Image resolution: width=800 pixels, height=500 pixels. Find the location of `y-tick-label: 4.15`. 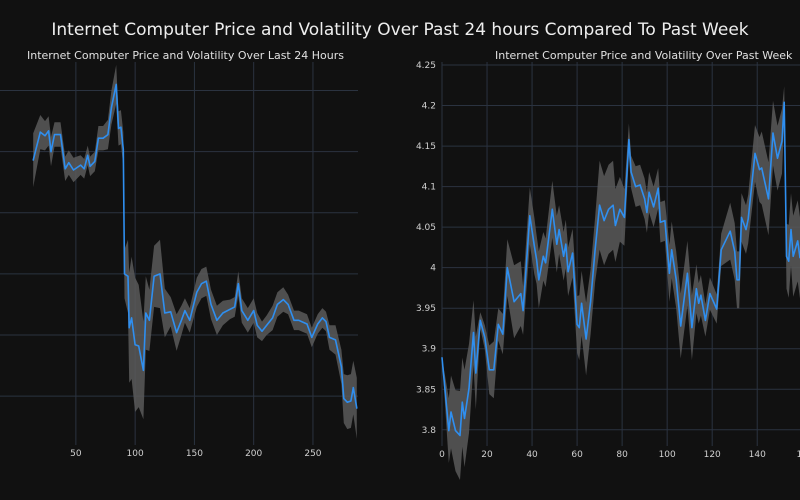

y-tick-label: 4.15 is located at coordinates (426, 147).